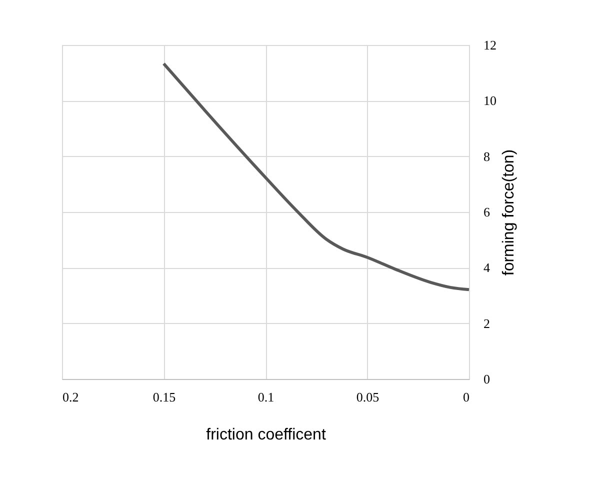  What do you see at coordinates (487, 156) in the screenshot?
I see `y-tick-label: 8` at bounding box center [487, 156].